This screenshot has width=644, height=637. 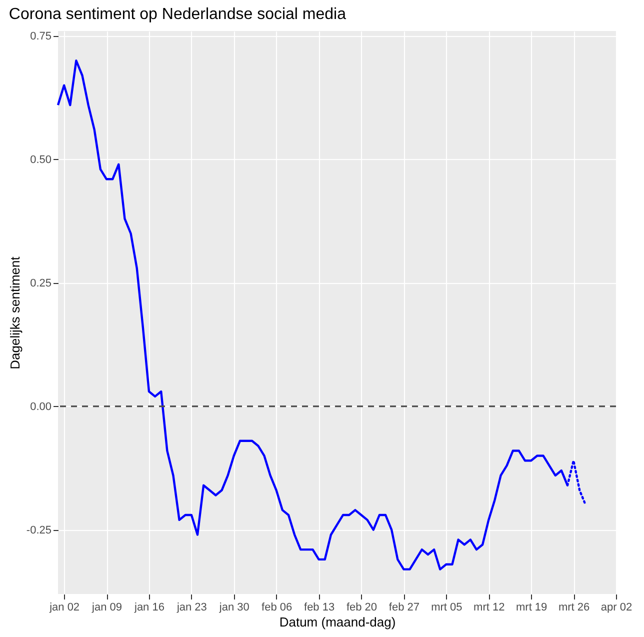 What do you see at coordinates (362, 608) in the screenshot?
I see `x-tick-label: feb 20` at bounding box center [362, 608].